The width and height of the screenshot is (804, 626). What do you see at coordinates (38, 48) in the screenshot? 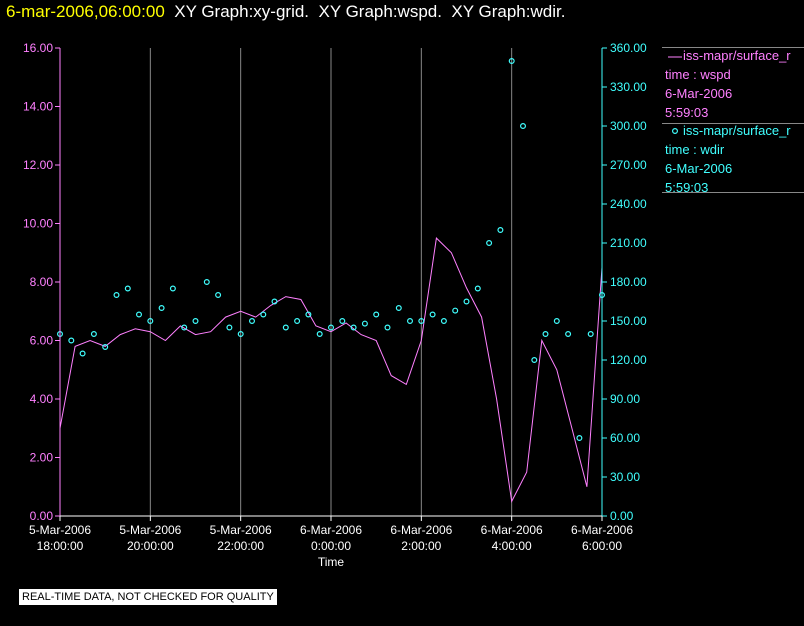
I see `y-tick-label: 16.00` at bounding box center [38, 48].